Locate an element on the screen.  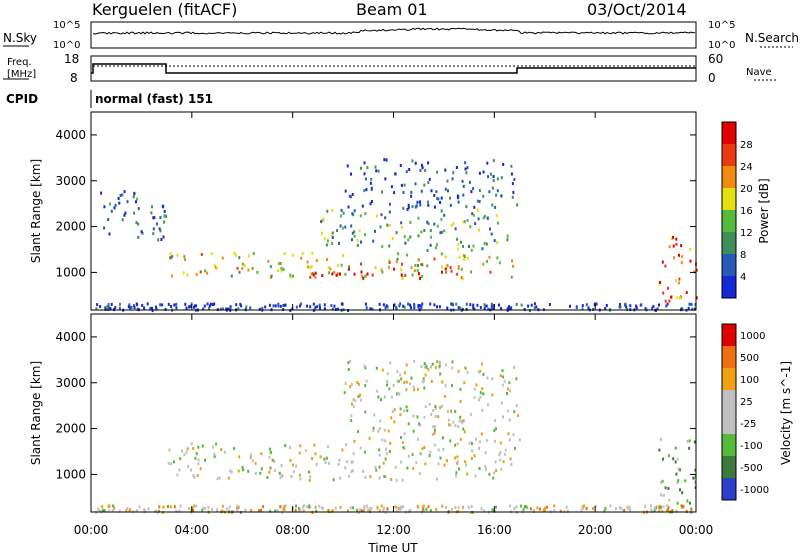
power-colorbar-tick: 24 is located at coordinates (746, 167).